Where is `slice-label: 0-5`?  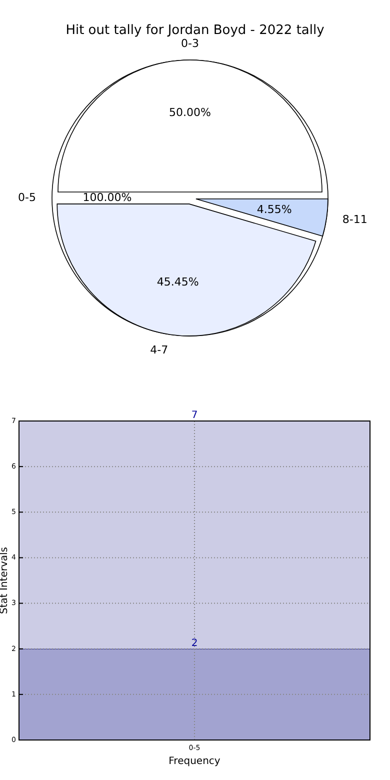 slice-label: 0-5 is located at coordinates (27, 197).